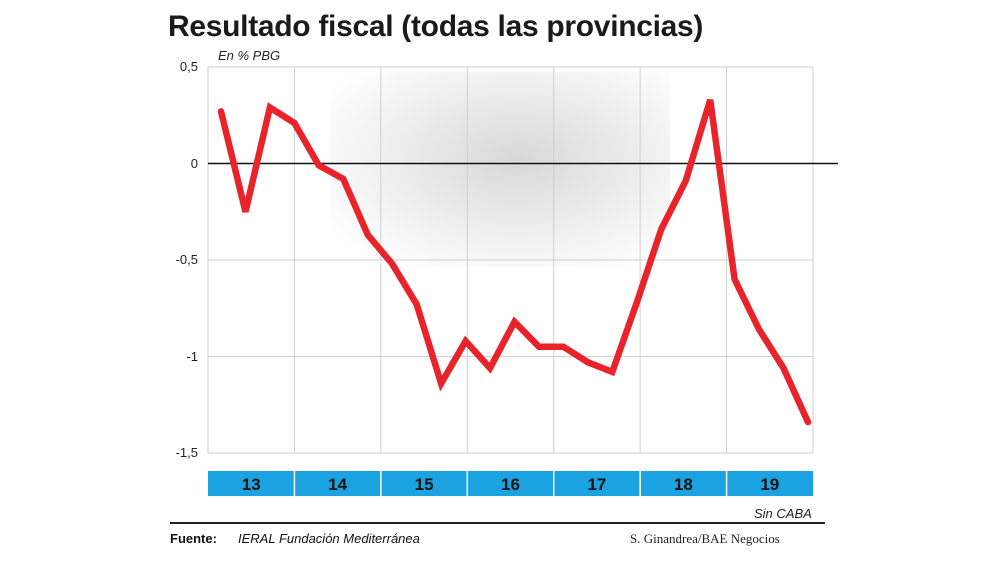 This screenshot has height=562, width=1000. I want to click on y-tick-label: -0,5, so click(186, 259).